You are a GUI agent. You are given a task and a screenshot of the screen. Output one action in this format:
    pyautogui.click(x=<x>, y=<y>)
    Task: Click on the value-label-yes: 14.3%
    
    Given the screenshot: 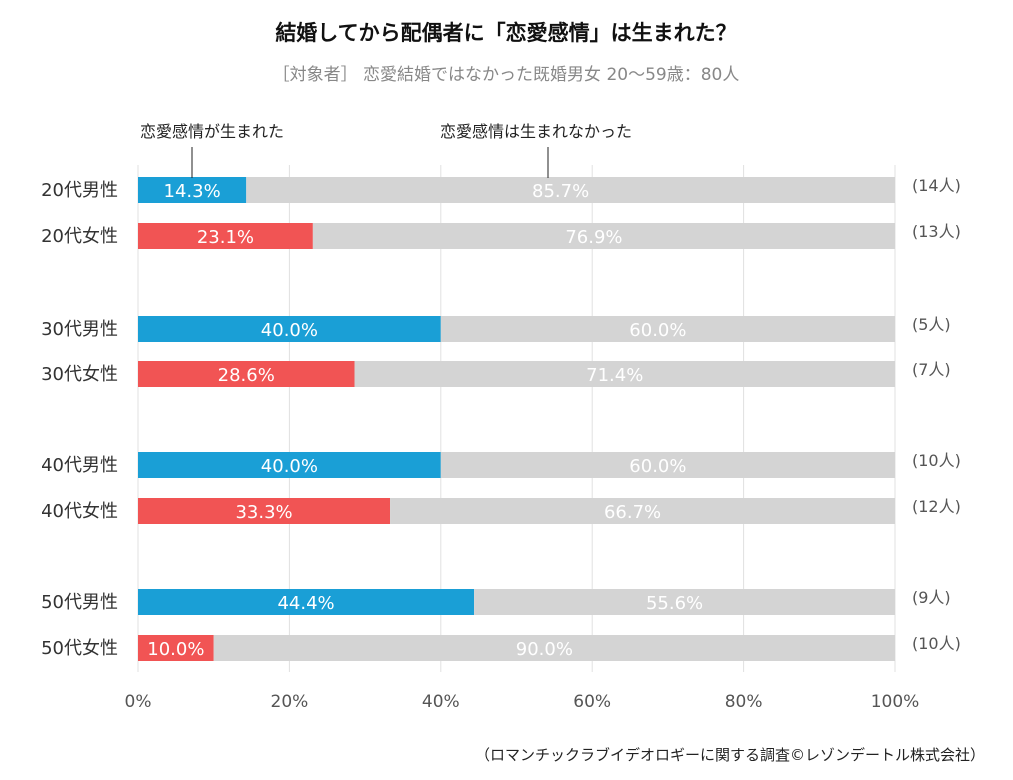 What is the action you would take?
    pyautogui.click(x=192, y=191)
    